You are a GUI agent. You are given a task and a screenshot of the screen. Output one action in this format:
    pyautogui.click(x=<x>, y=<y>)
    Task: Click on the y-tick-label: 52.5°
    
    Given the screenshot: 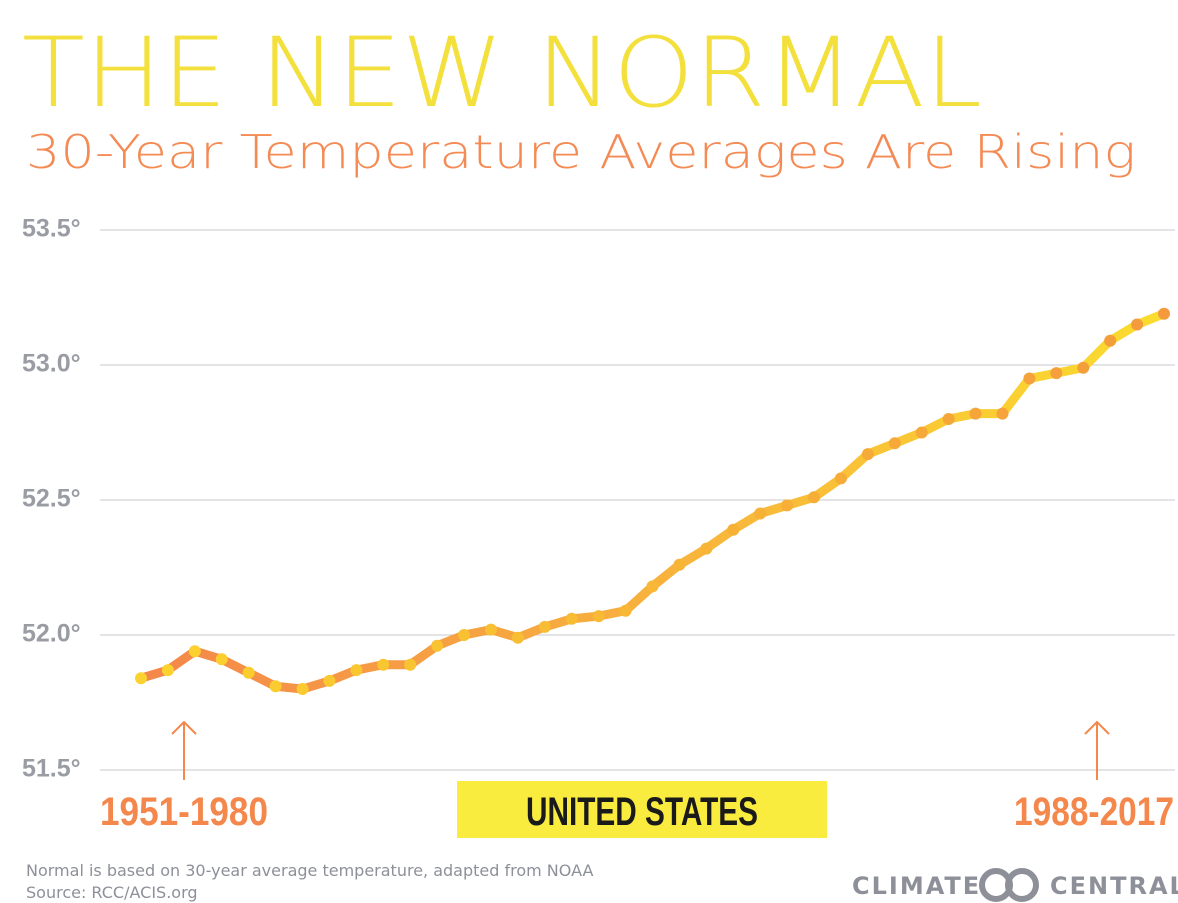 What is the action you would take?
    pyautogui.click(x=51, y=499)
    